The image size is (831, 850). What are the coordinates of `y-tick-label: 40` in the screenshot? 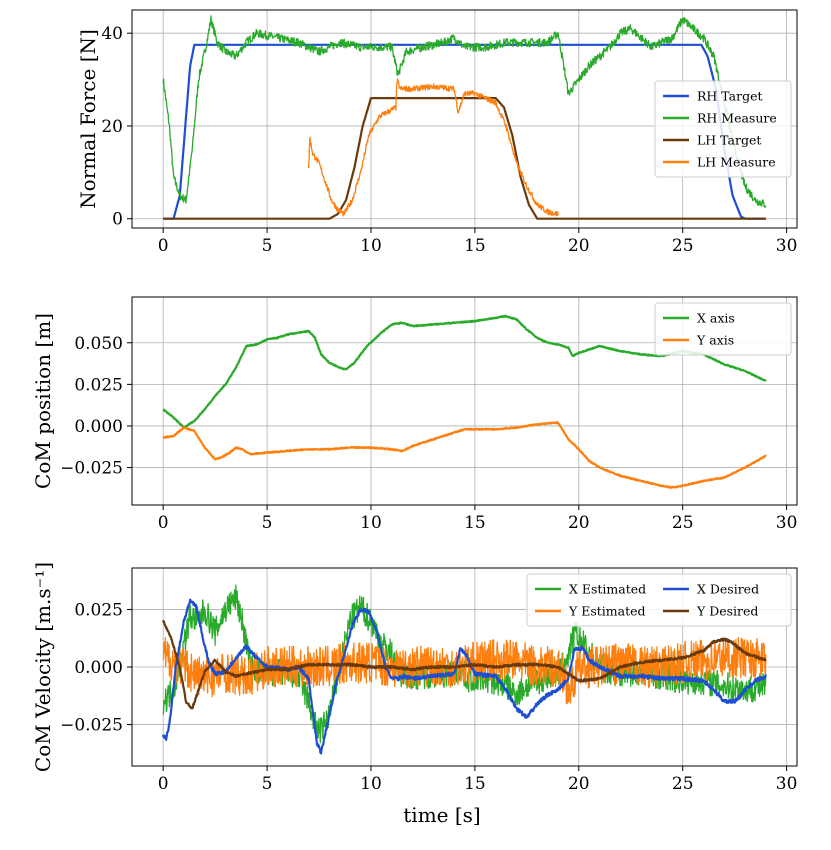 It's located at (112, 34).